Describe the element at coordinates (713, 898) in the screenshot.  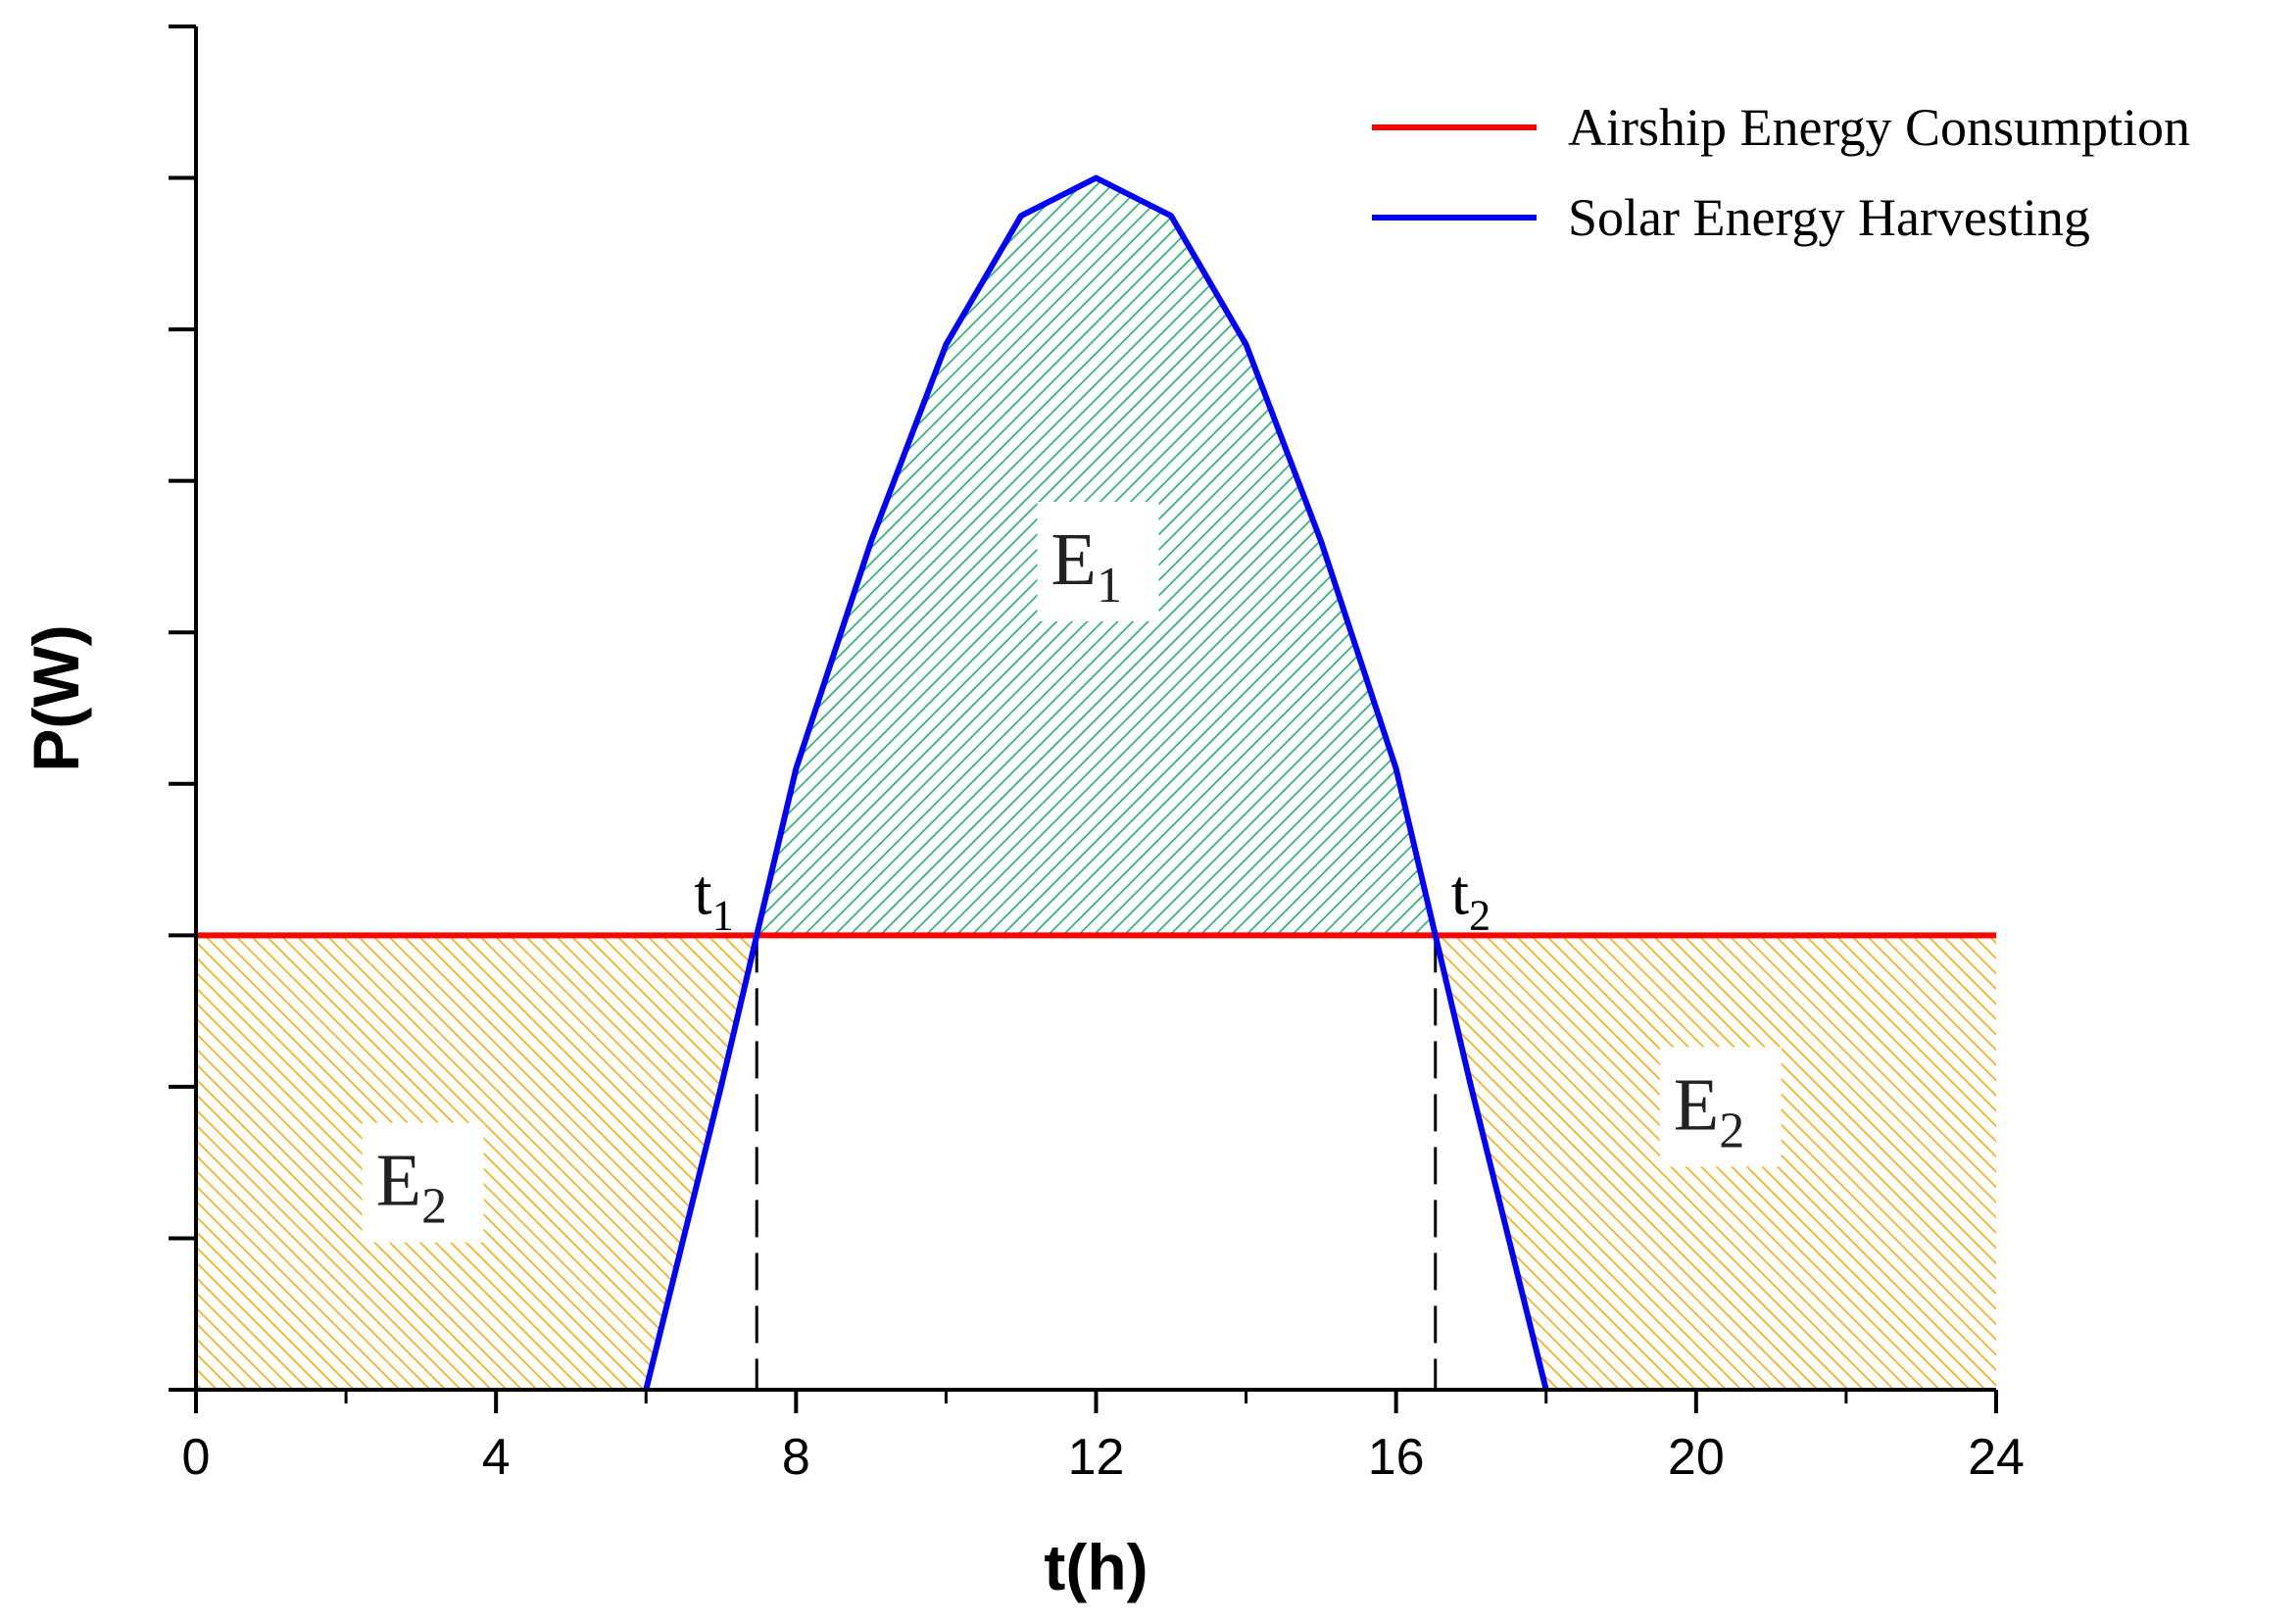
I see `t1-label: t1` at that location.